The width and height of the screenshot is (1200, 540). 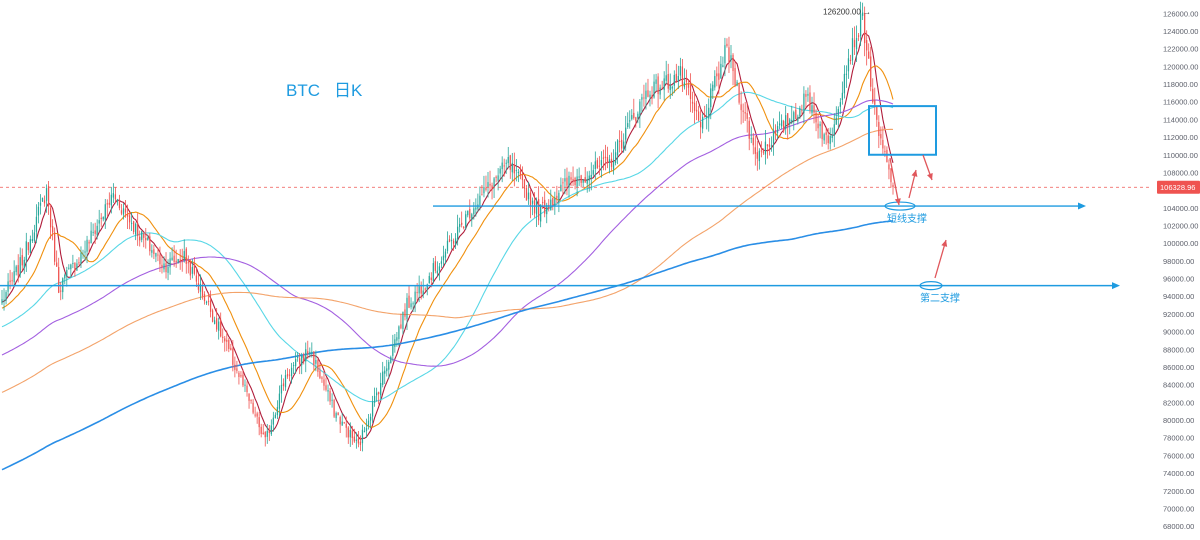 What do you see at coordinates (1082, 206) in the screenshot?
I see `support-arrow-short` at bounding box center [1082, 206].